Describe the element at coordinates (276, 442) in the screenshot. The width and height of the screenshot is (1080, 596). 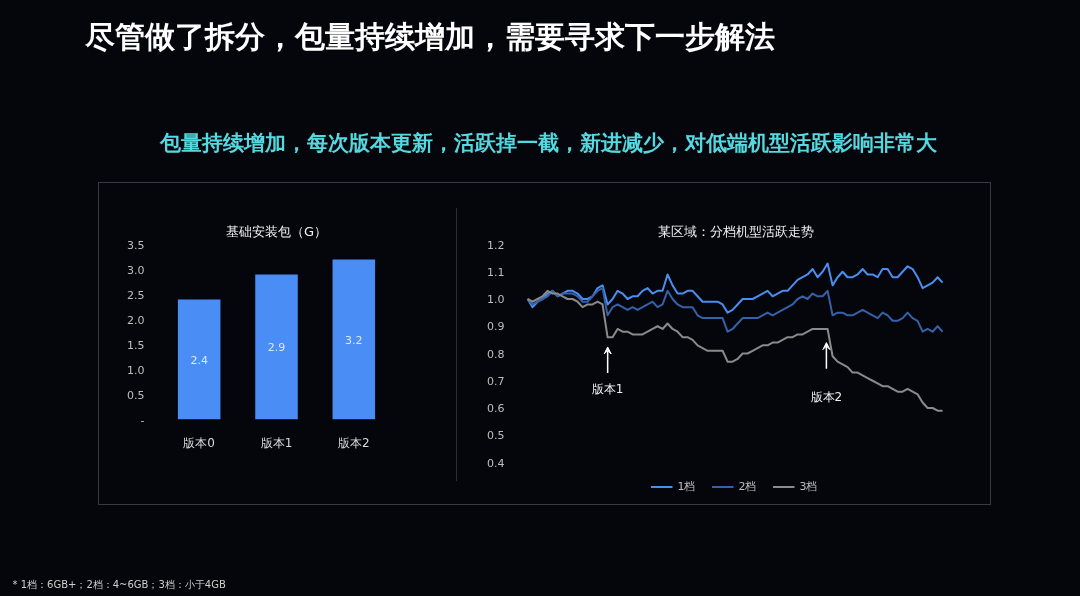
I see `x-tick-label: 版本1` at that location.